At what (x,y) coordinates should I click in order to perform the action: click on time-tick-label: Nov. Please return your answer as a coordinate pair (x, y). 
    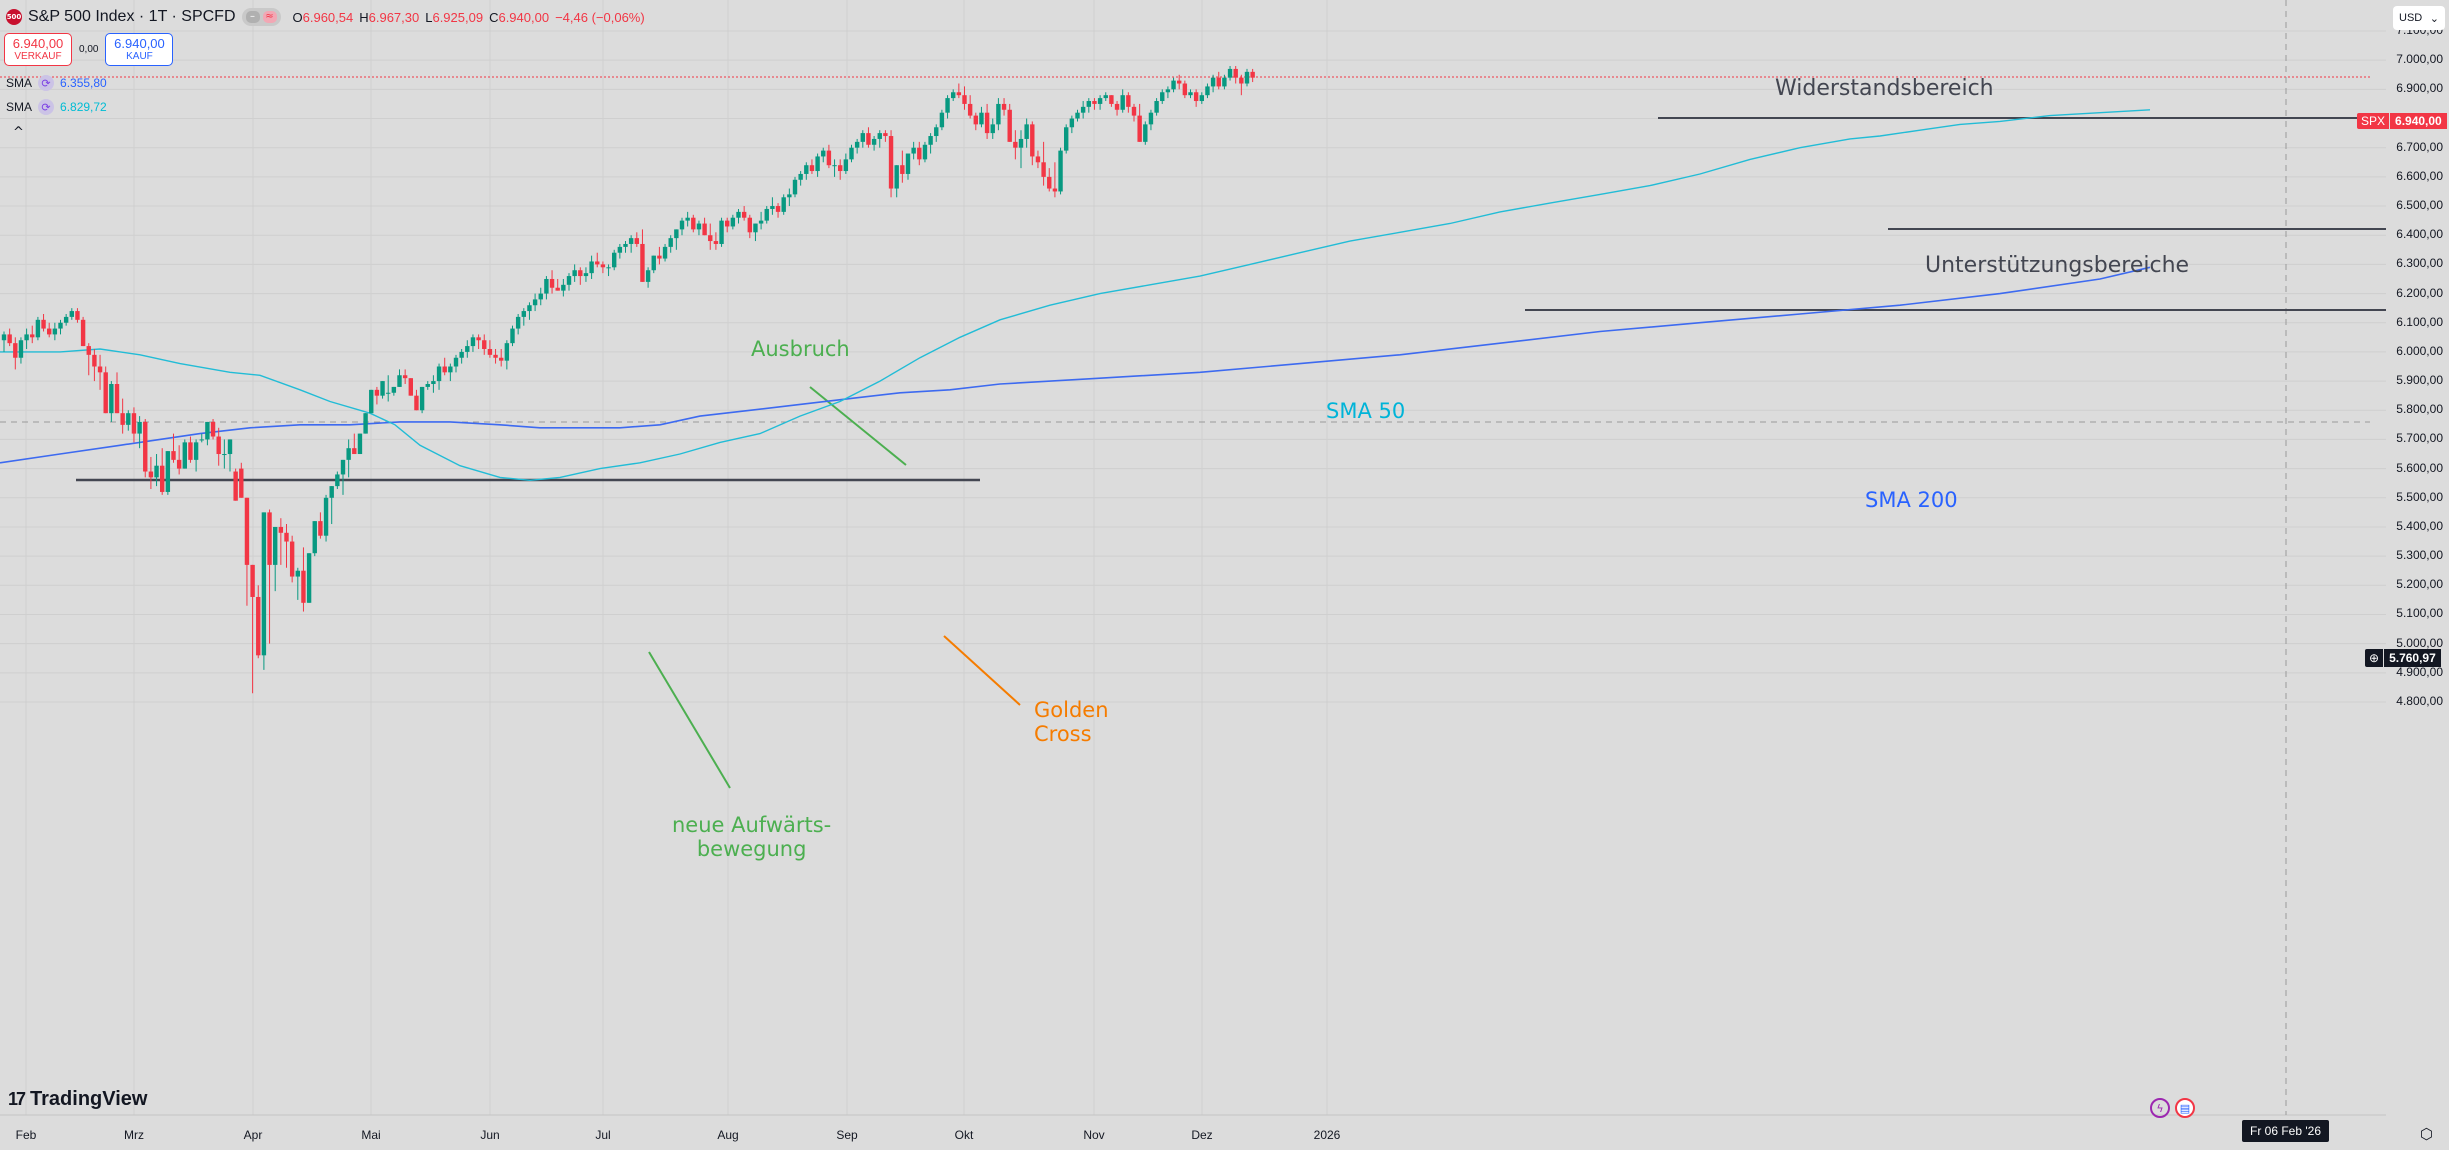
    Looking at the image, I should click on (1094, 1135).